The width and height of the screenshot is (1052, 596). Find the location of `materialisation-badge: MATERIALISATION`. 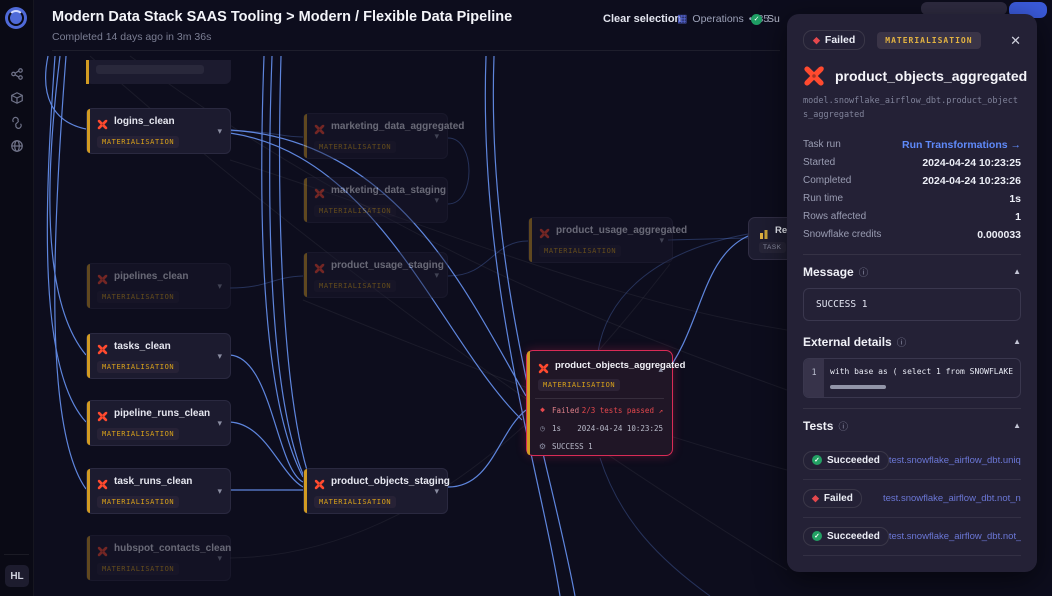

materialisation-badge: MATERIALISATION is located at coordinates (929, 40).